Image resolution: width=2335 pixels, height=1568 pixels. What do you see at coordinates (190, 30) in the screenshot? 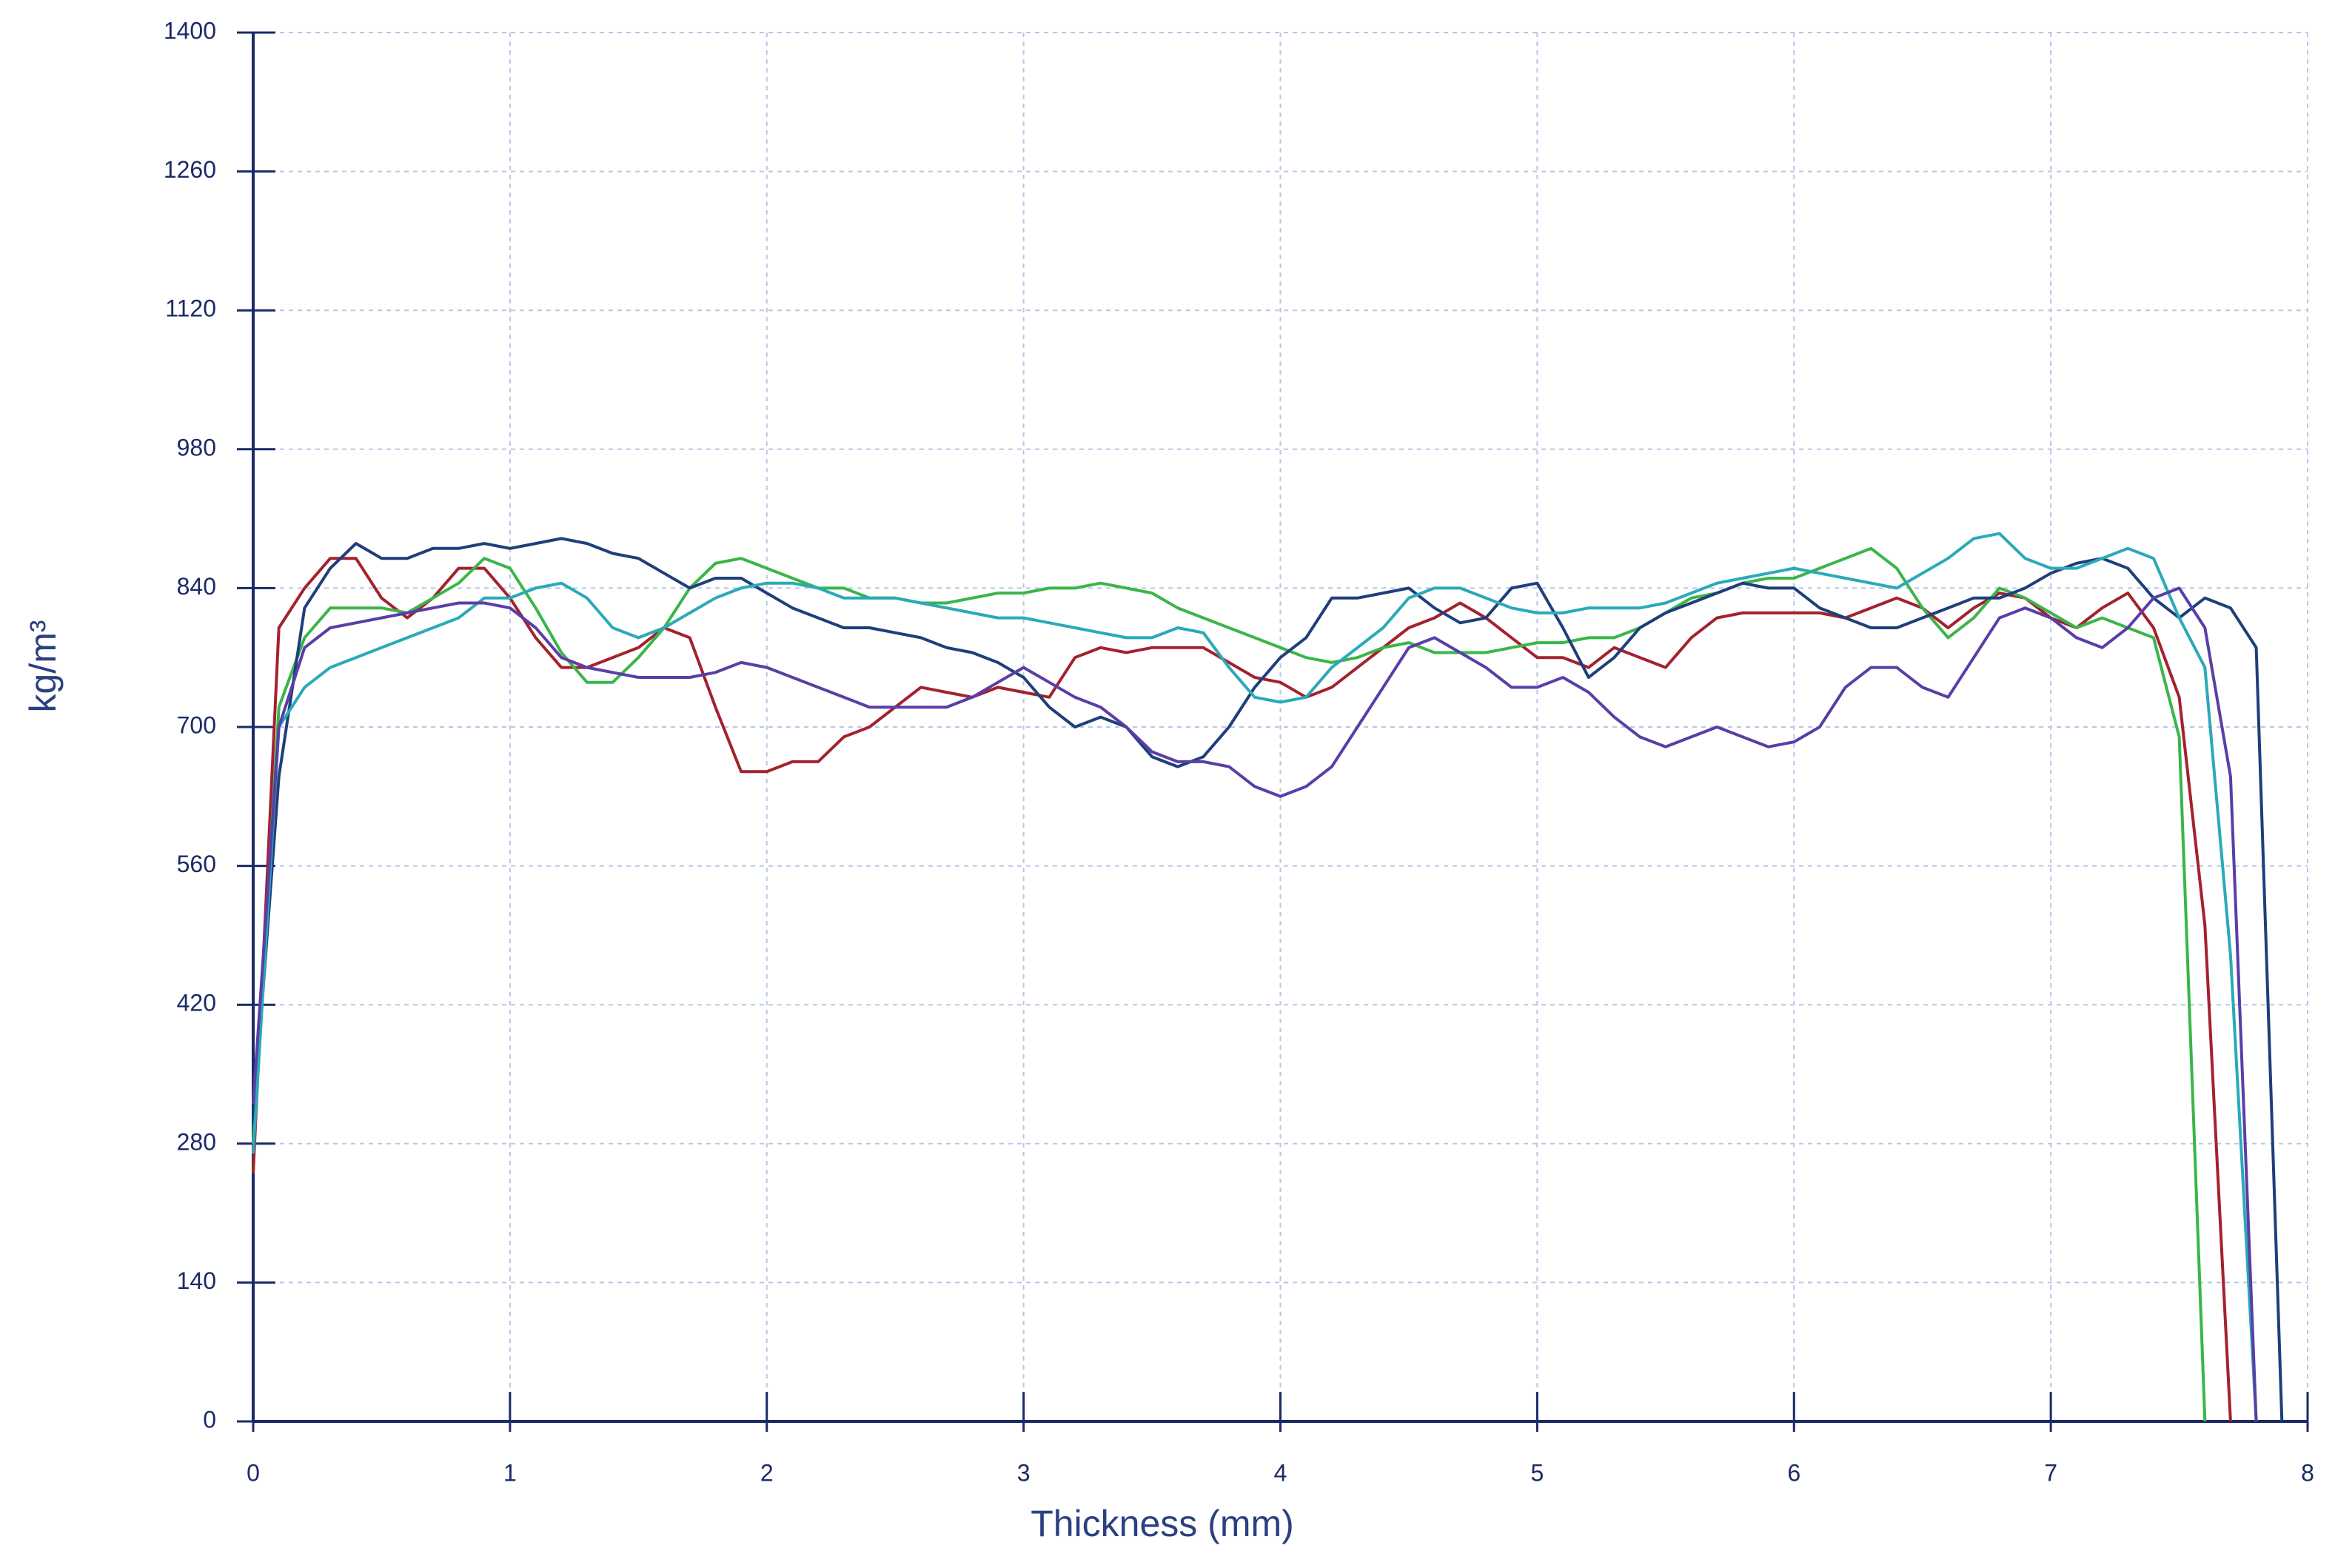
I see `y-tick-label: 1400` at bounding box center [190, 30].